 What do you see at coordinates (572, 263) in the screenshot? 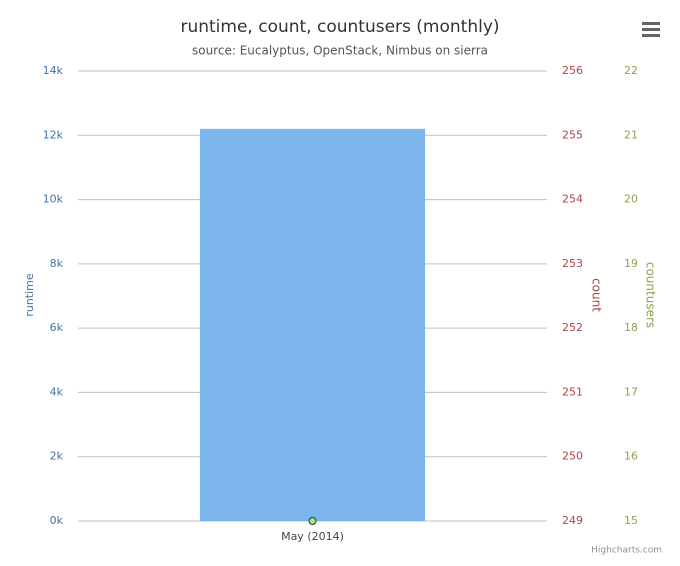
I see `y2-tick-label: 253` at bounding box center [572, 263].